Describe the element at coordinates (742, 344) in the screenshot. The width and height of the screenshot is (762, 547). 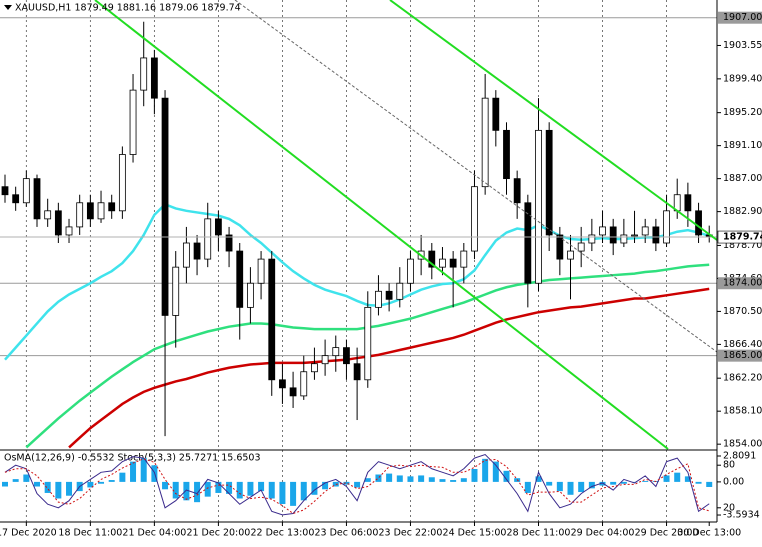
I see `y-tick-label: 1866.40` at that location.